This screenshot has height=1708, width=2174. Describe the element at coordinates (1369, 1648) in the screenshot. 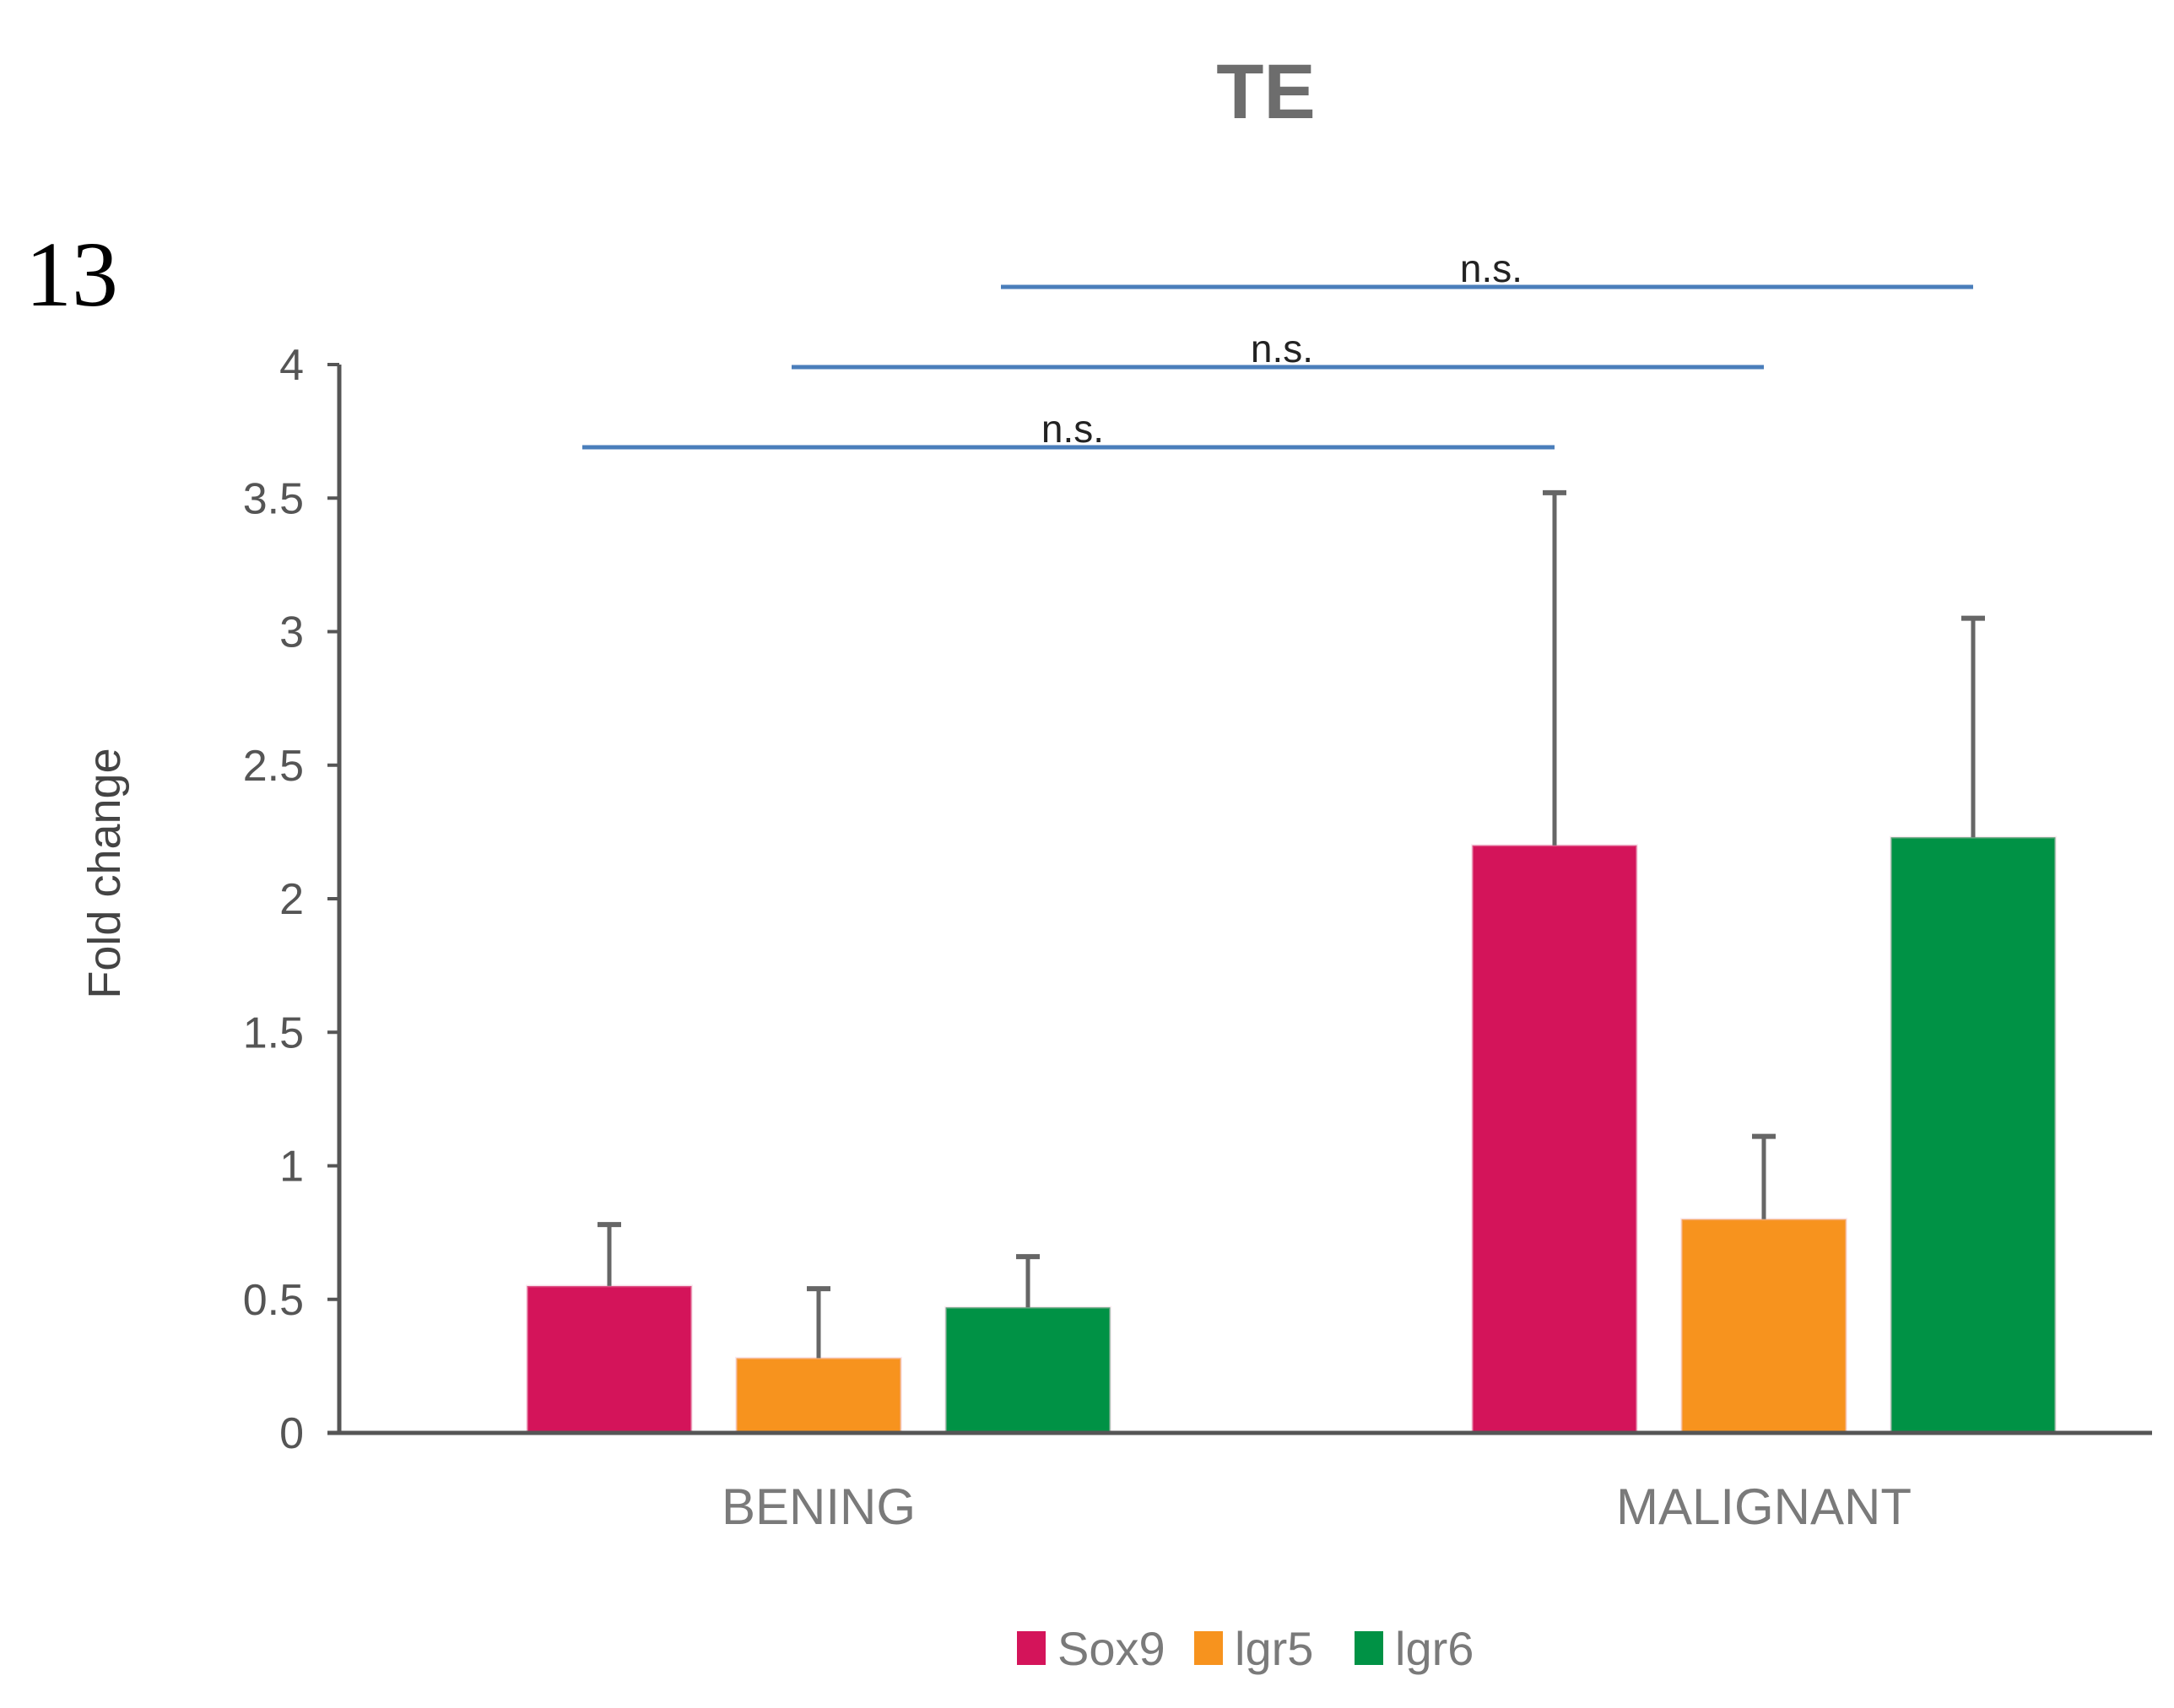

I see `legend-swatch-lgr6` at that location.